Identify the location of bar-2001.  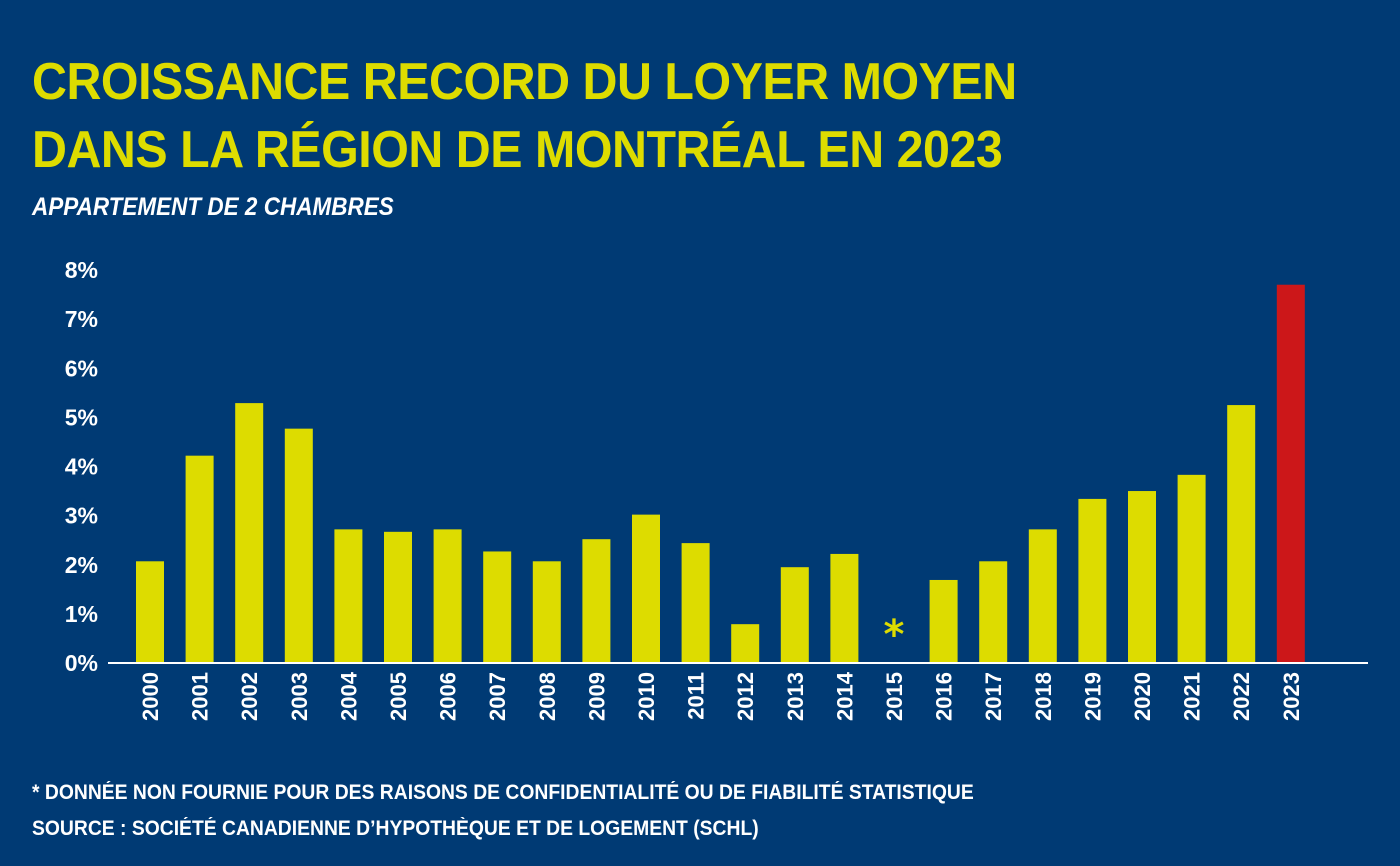
(199, 558).